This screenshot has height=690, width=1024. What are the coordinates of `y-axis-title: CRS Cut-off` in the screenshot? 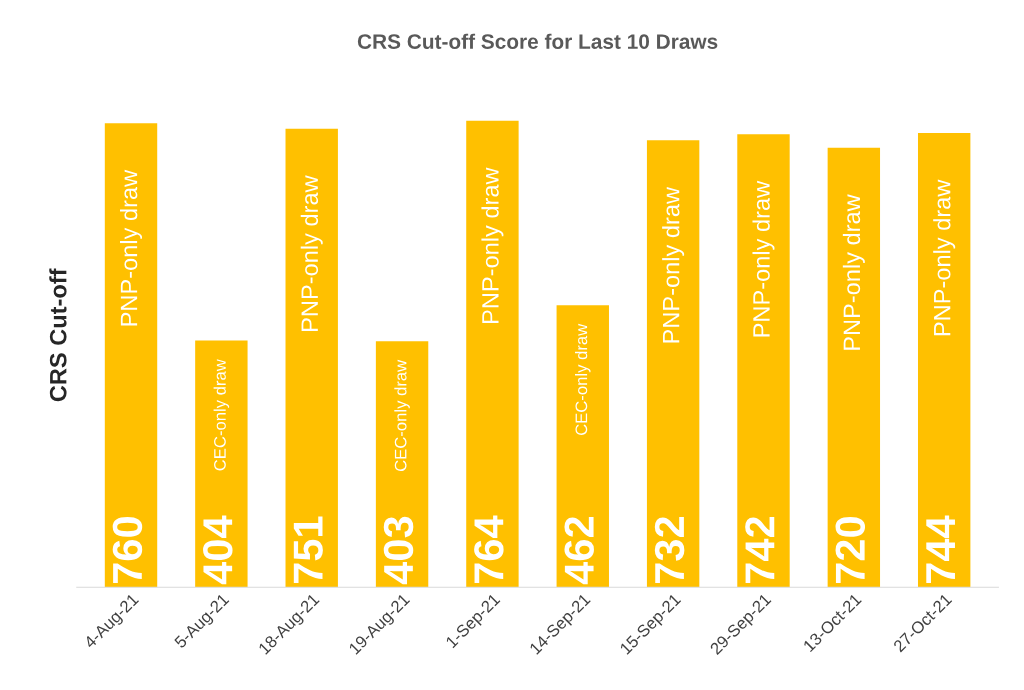 It's located at (58, 335).